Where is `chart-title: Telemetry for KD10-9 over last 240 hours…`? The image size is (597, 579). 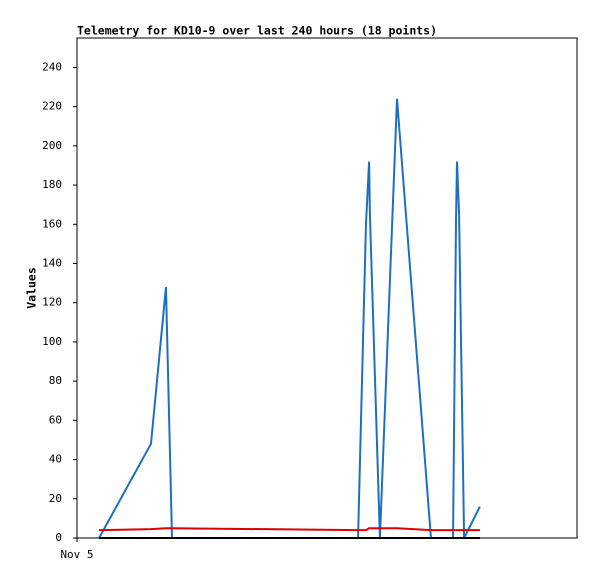
chart-title: Telemetry for KD10-9 over last 240 hours… is located at coordinates (257, 31).